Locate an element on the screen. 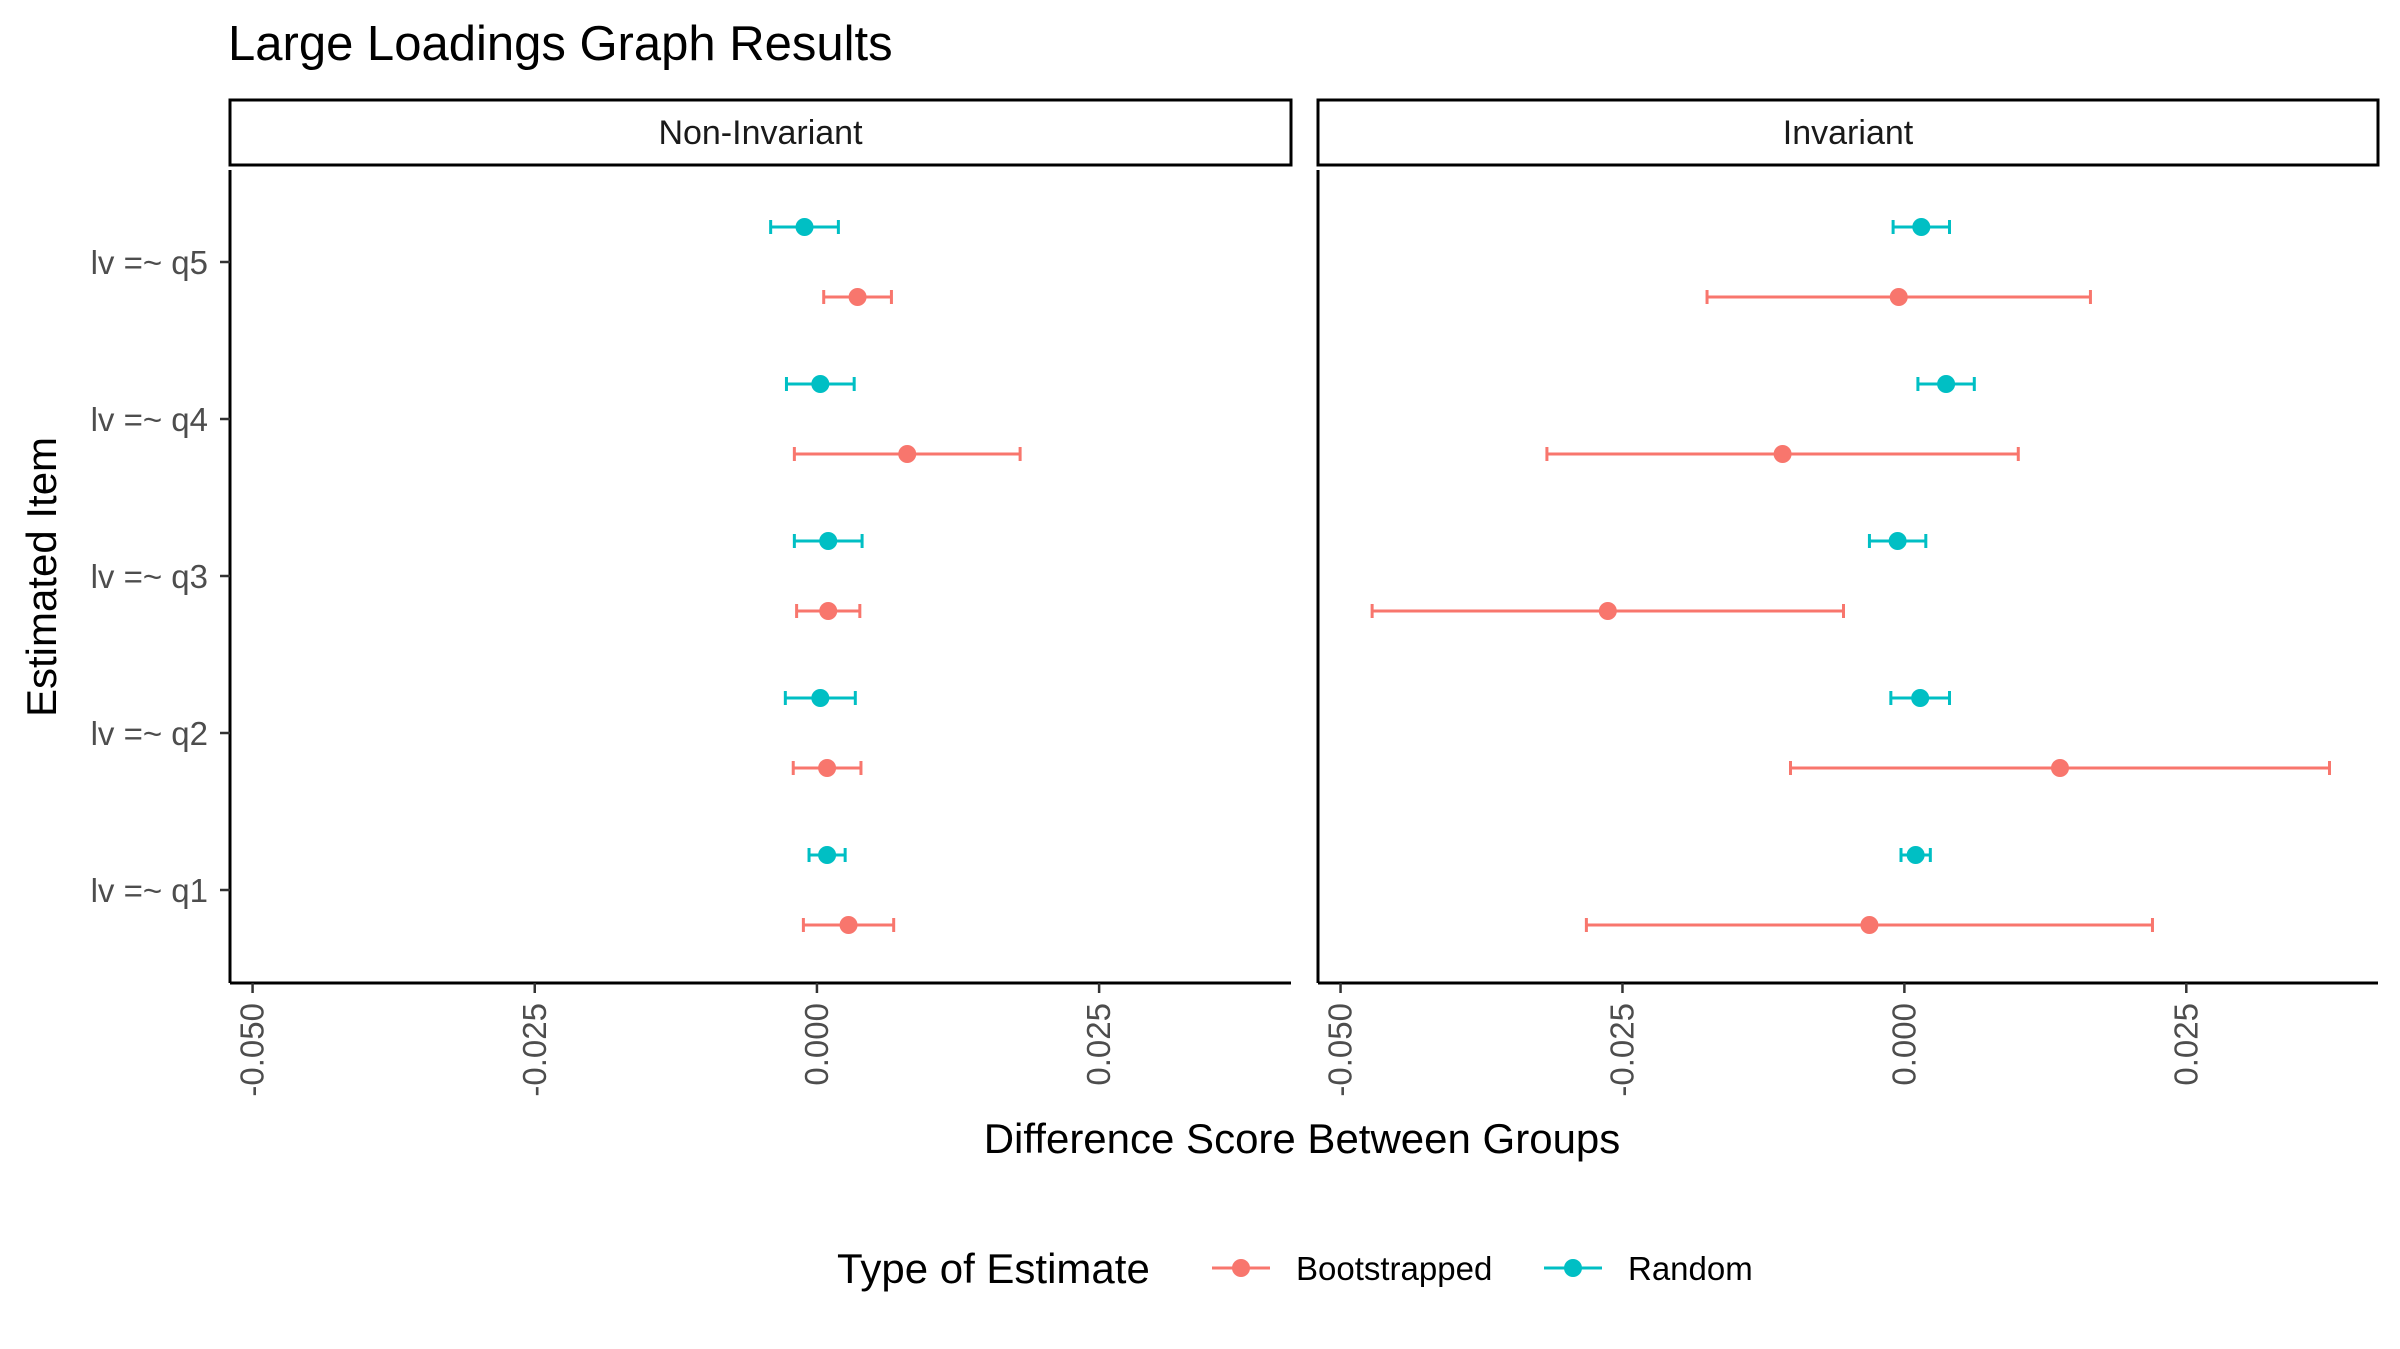 The height and width of the screenshot is (1349, 2400). chart-title: Large Loadings Graph Results is located at coordinates (560, 44).